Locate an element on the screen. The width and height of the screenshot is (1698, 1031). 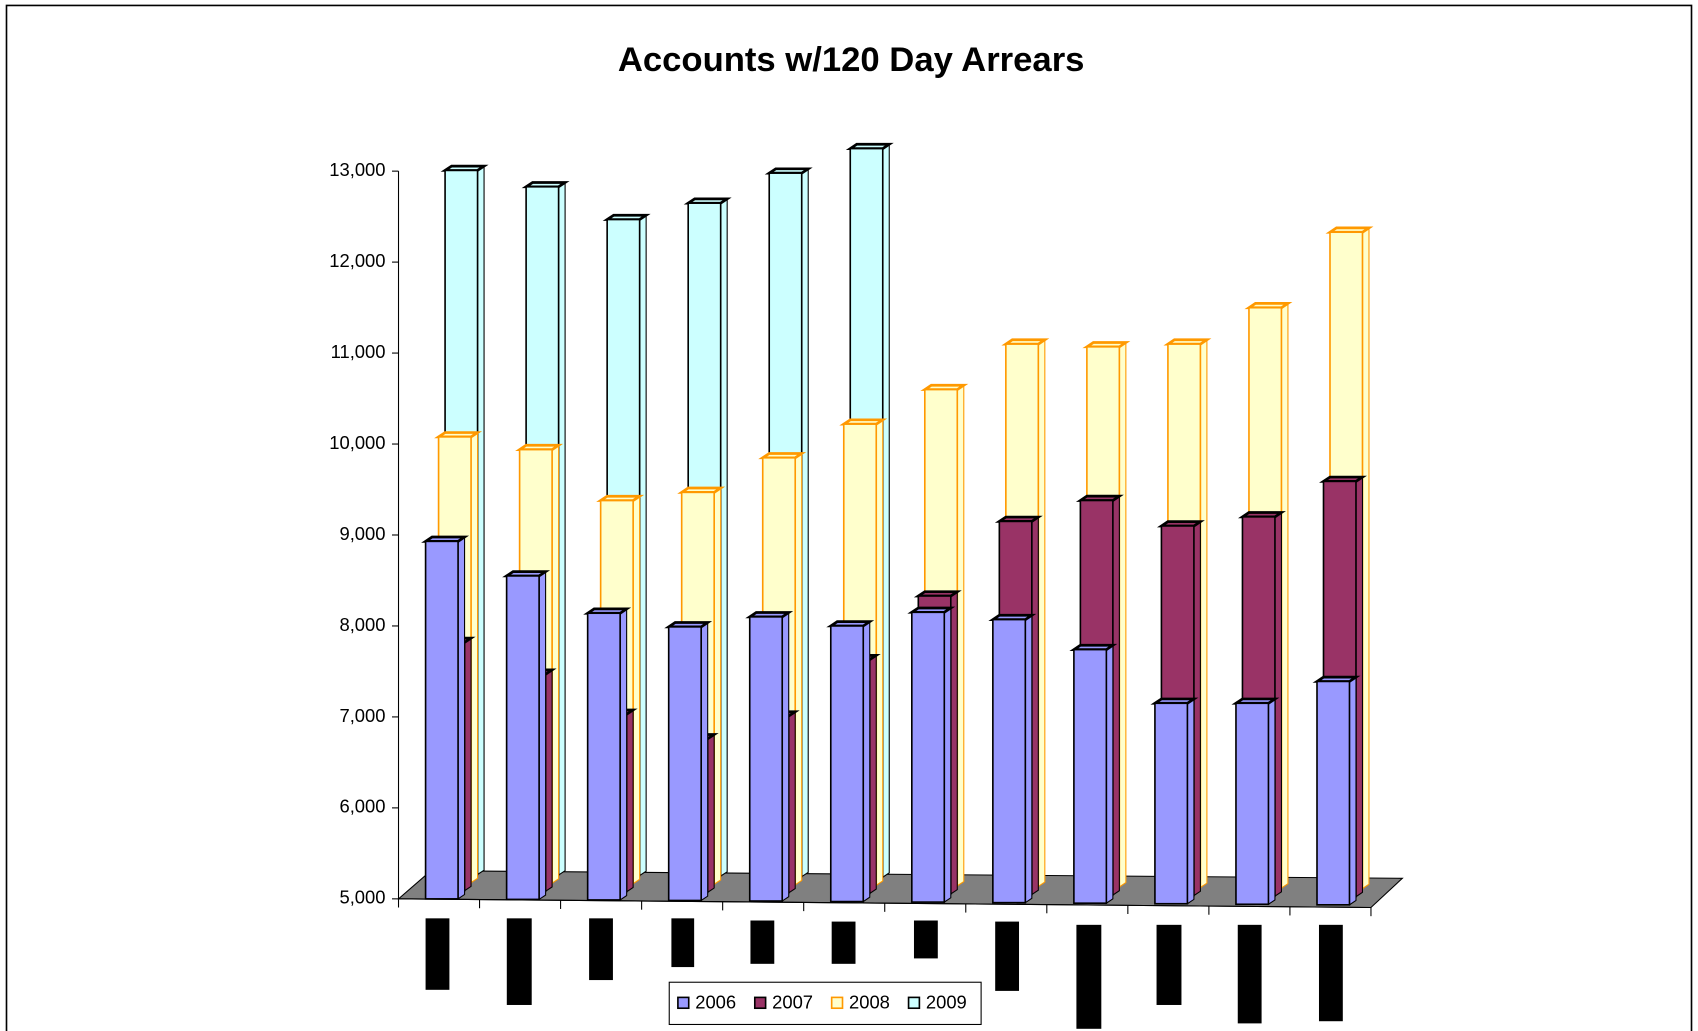
legend-label: 2008 is located at coordinates (869, 1002).